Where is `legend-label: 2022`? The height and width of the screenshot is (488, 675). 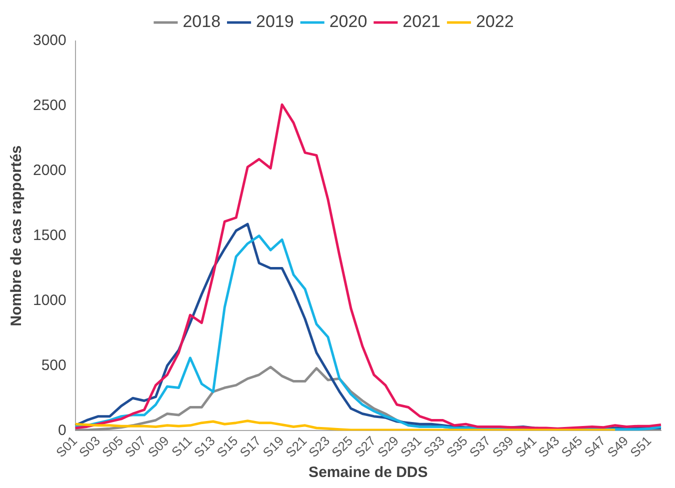 legend-label: 2022 is located at coordinates (495, 22).